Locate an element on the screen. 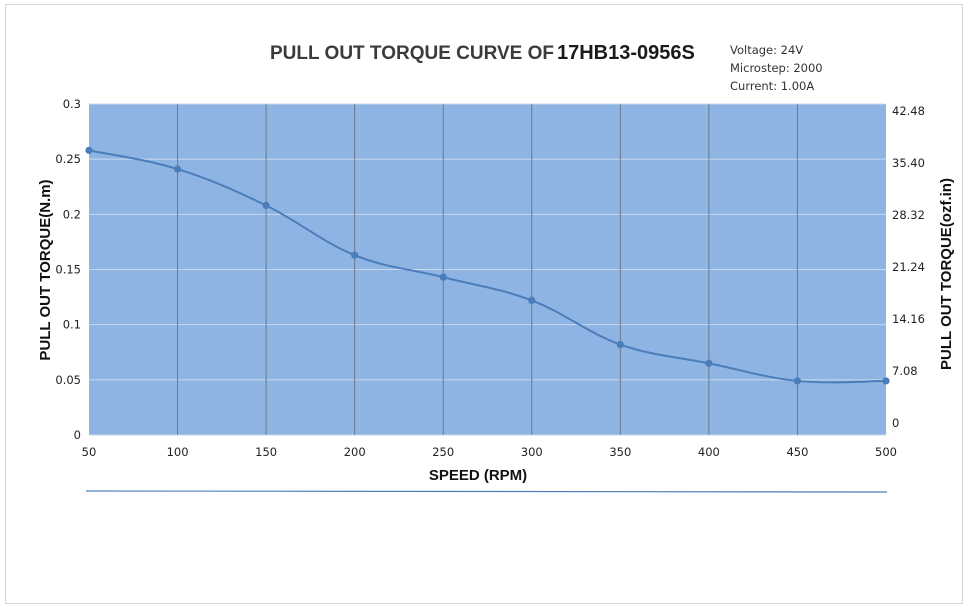  spec-voltage: Voltage: 24V is located at coordinates (767, 50).